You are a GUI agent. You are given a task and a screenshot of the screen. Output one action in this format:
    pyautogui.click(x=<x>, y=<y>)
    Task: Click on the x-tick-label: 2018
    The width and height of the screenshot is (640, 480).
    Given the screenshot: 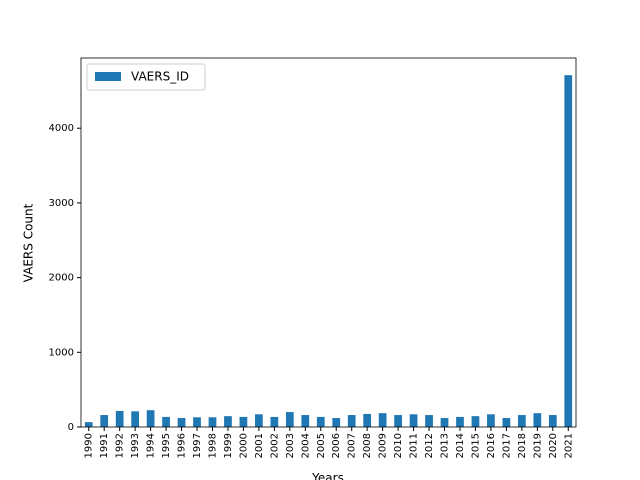 What is the action you would take?
    pyautogui.click(x=522, y=445)
    